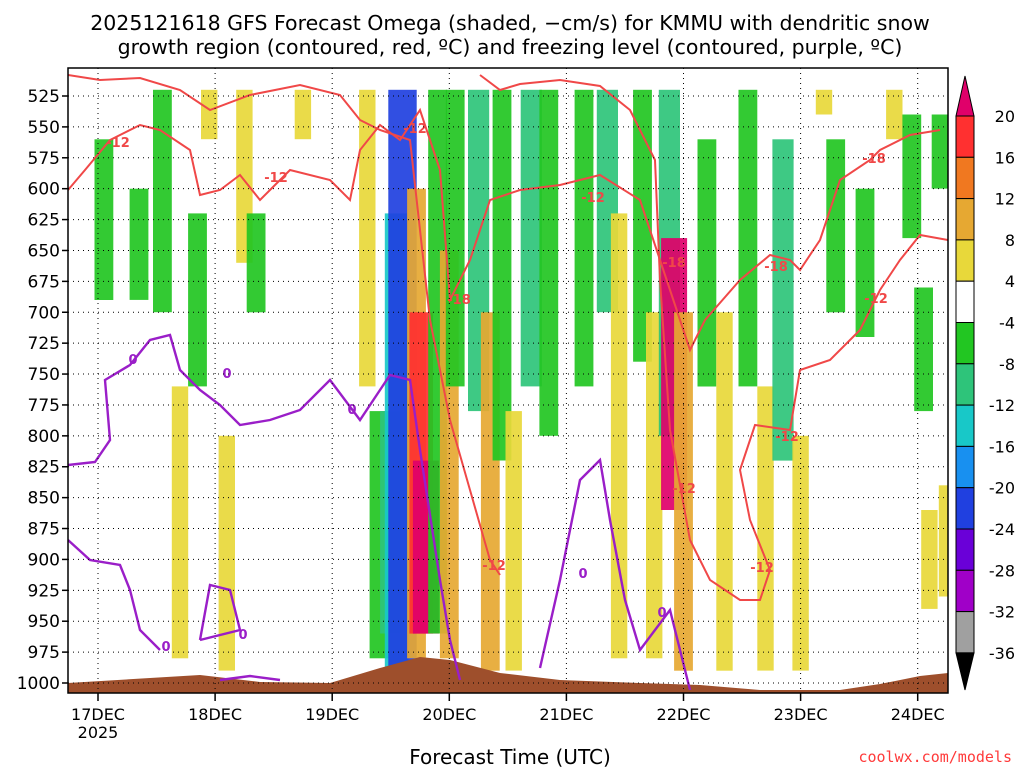 This screenshot has width=1024, height=768. Describe the element at coordinates (566, 714) in the screenshot. I see `x-tick-label: 21DEC` at that location.